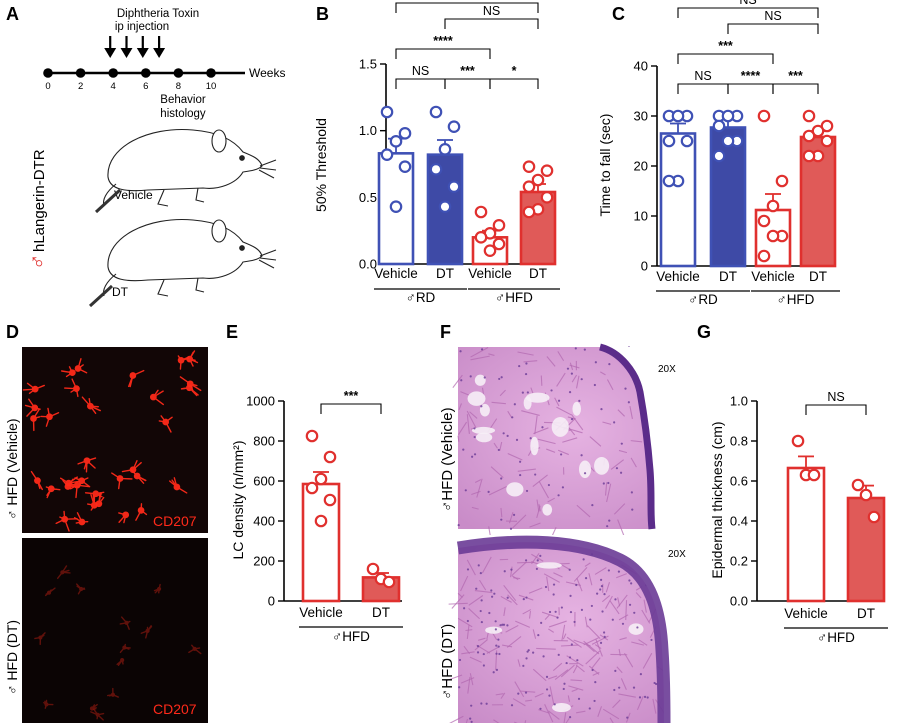  I want to click on timeline-tick-label: 4, so click(113, 86).